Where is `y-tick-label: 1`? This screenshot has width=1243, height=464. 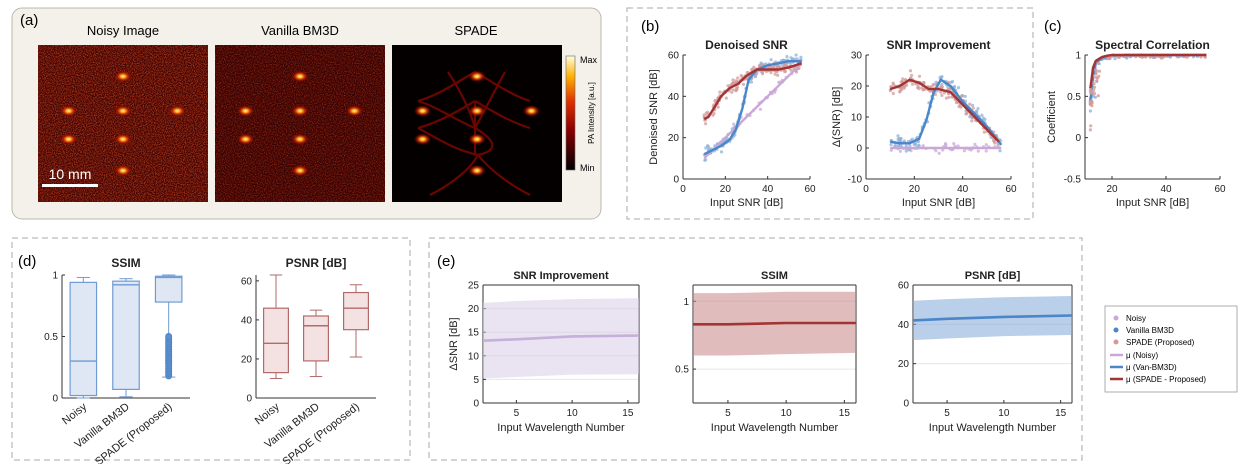 y-tick-label: 1 is located at coordinates (686, 302).